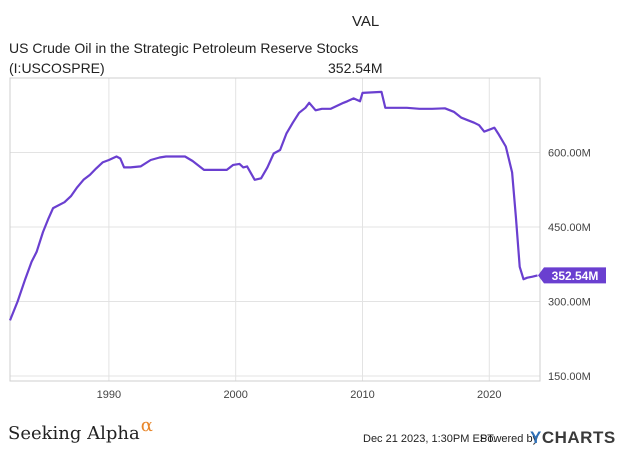 The image size is (635, 453). What do you see at coordinates (569, 303) in the screenshot?
I see `y-tick-label: 300.00M` at bounding box center [569, 303].